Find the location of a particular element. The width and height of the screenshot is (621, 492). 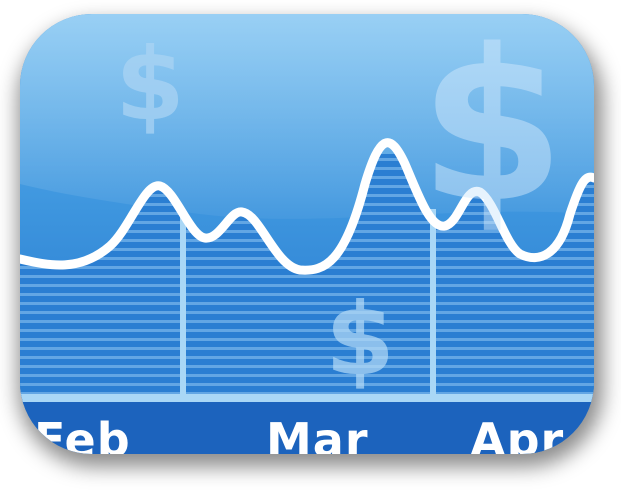

gridline-apr is located at coordinates (433, 306).